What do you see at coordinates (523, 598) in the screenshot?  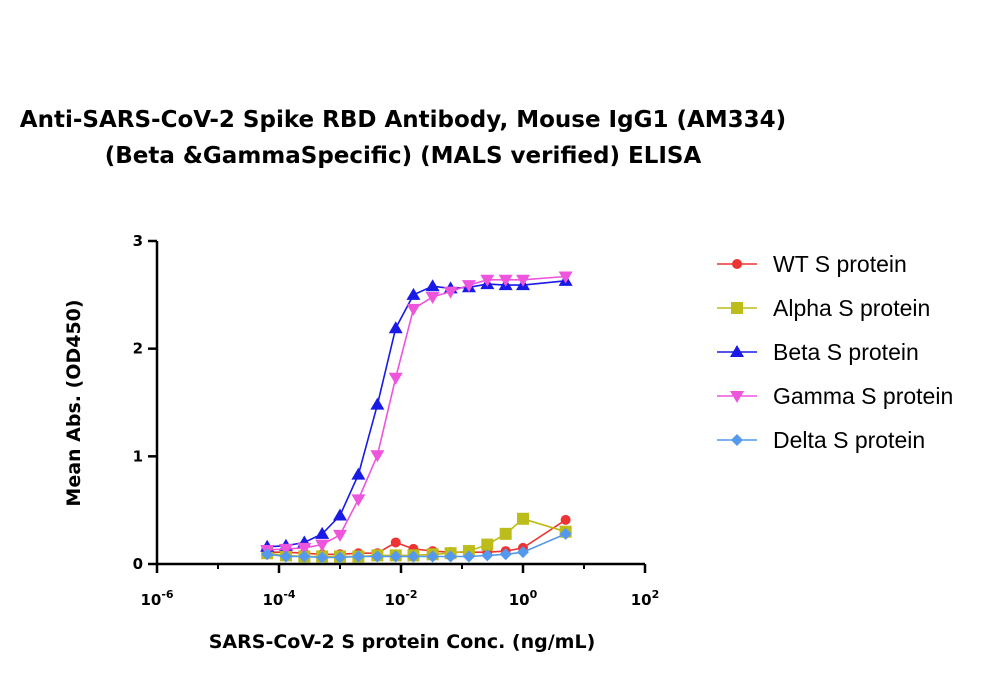 I see `x-tick-label: 10⁰` at bounding box center [523, 598].